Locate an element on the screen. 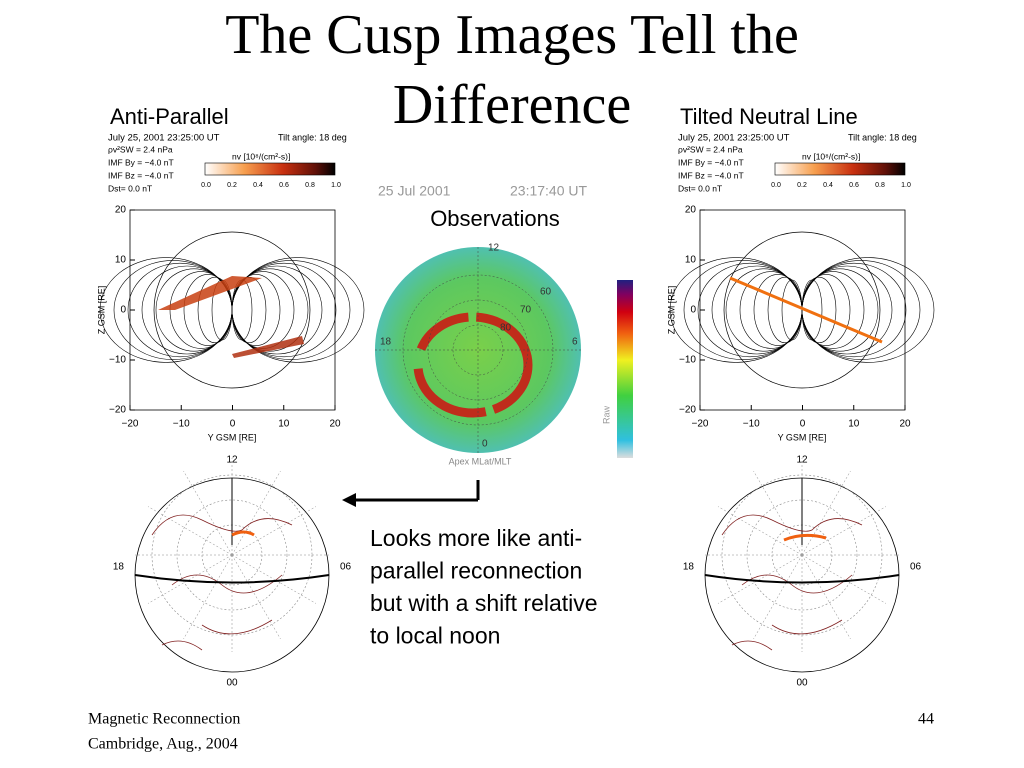 The width and height of the screenshot is (1024, 768). label: Anti-Parallel is located at coordinates (169, 116).